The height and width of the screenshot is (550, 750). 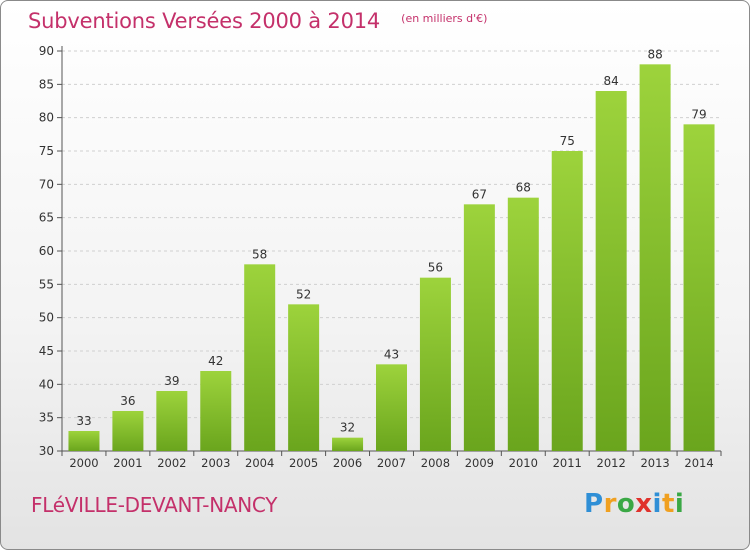 What do you see at coordinates (626, 504) in the screenshot?
I see `logo-letter: o` at bounding box center [626, 504].